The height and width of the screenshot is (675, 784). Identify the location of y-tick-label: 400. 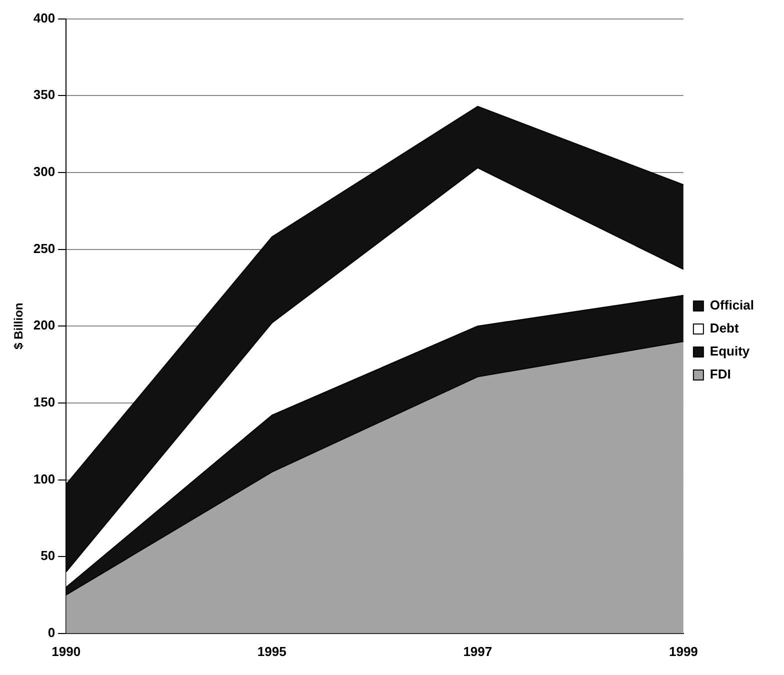
(44, 18).